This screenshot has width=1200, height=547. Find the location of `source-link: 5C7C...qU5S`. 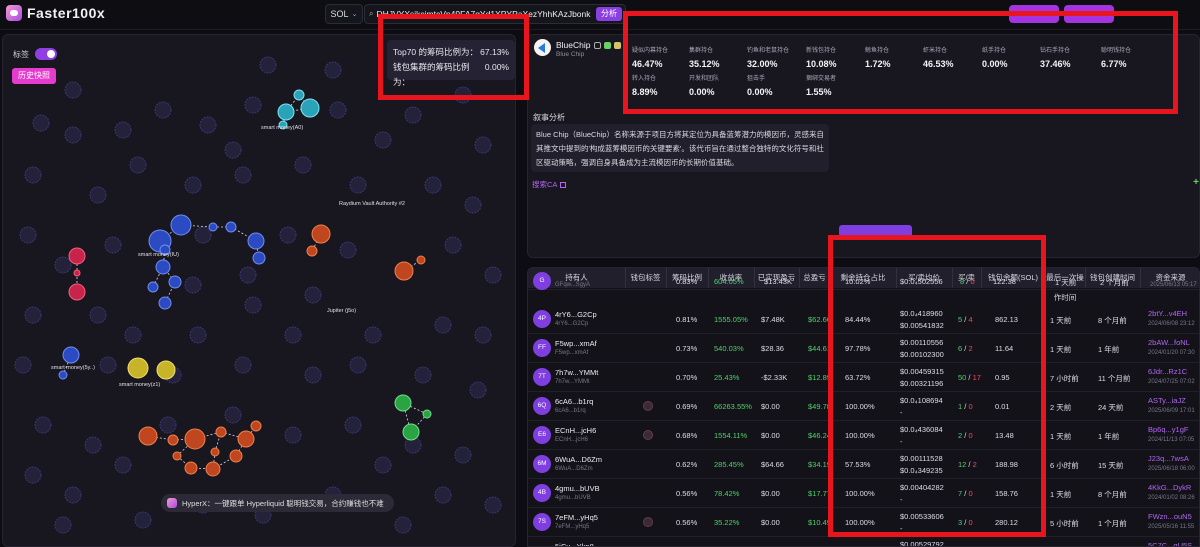

source-link: 5C7C...qU5S is located at coordinates (1170, 544).